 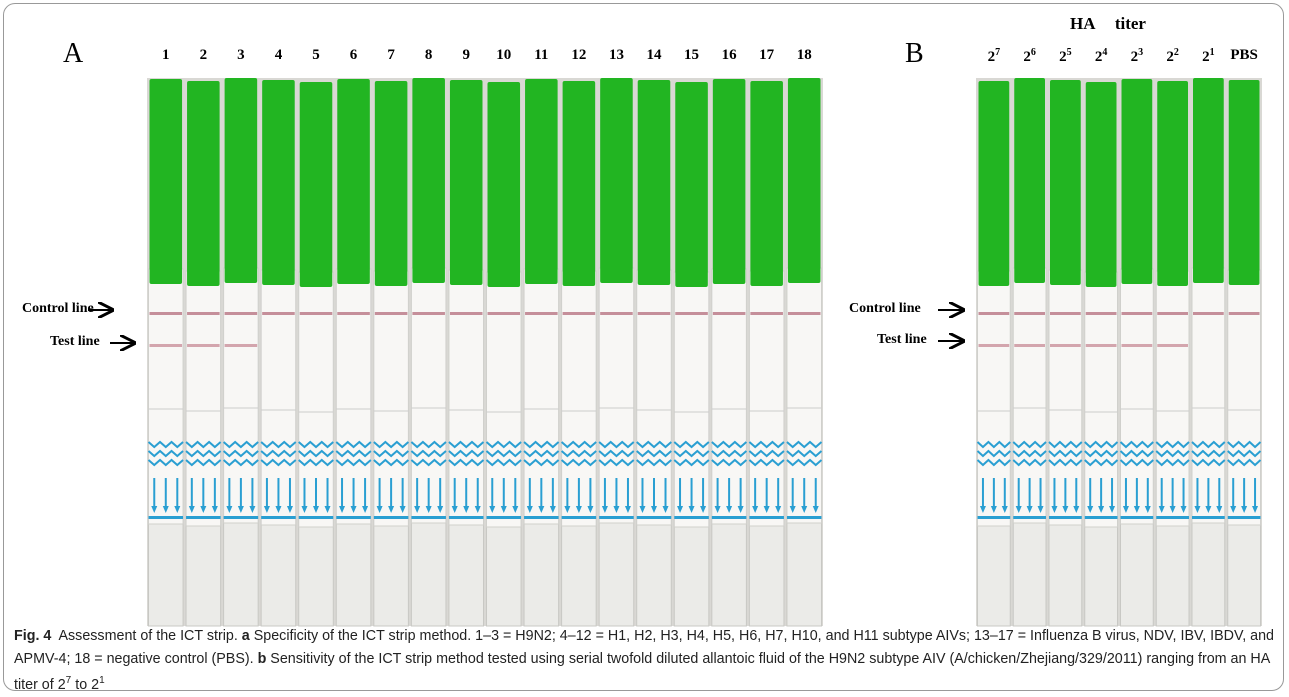 What do you see at coordinates (33, 636) in the screenshot?
I see `figure-label: Fig. 4` at bounding box center [33, 636].